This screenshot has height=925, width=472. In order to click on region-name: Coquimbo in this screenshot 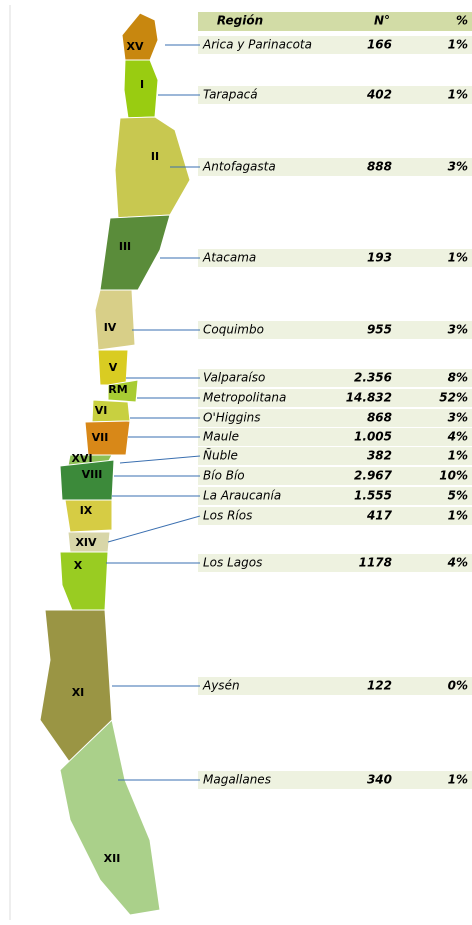, I will do `click(233, 330)`.